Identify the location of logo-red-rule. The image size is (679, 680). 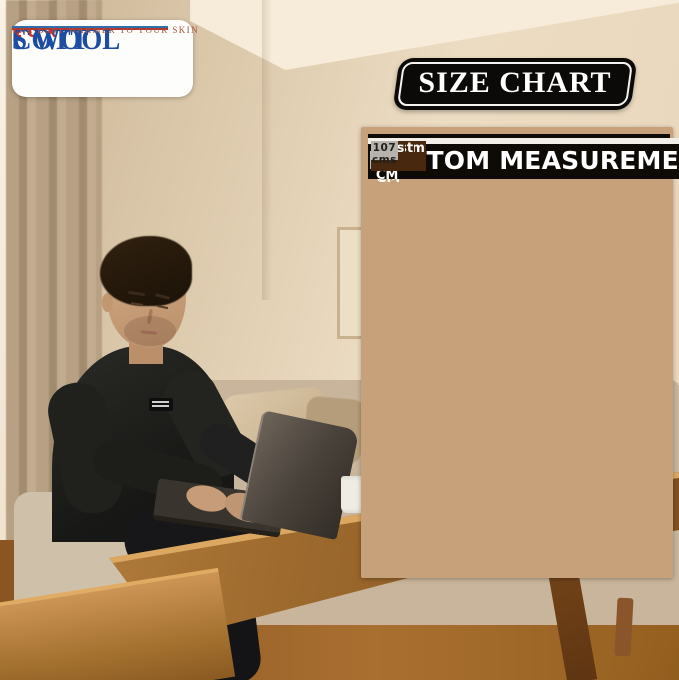
(90, 29).